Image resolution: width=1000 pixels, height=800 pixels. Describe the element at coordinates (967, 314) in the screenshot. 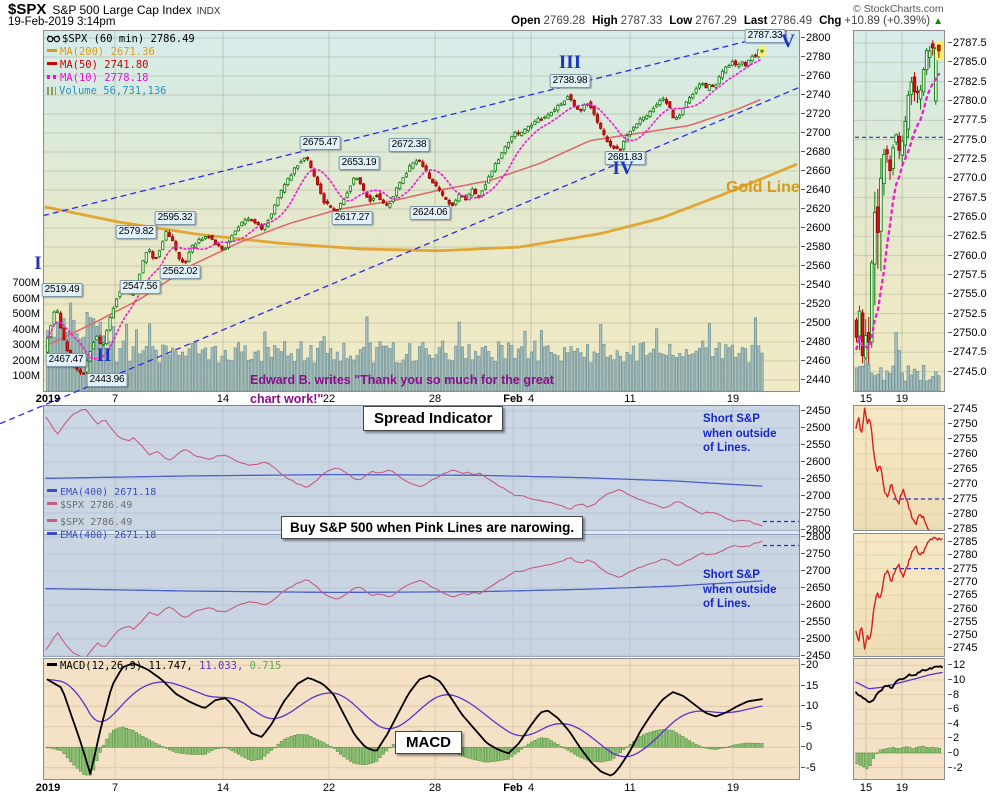

I see `zoom-price-axis-tick: 2752.5` at that location.